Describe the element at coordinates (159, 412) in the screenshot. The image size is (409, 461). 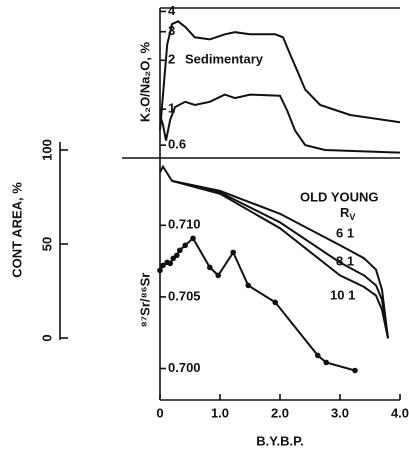
I see `x-tick-label: 0` at that location.